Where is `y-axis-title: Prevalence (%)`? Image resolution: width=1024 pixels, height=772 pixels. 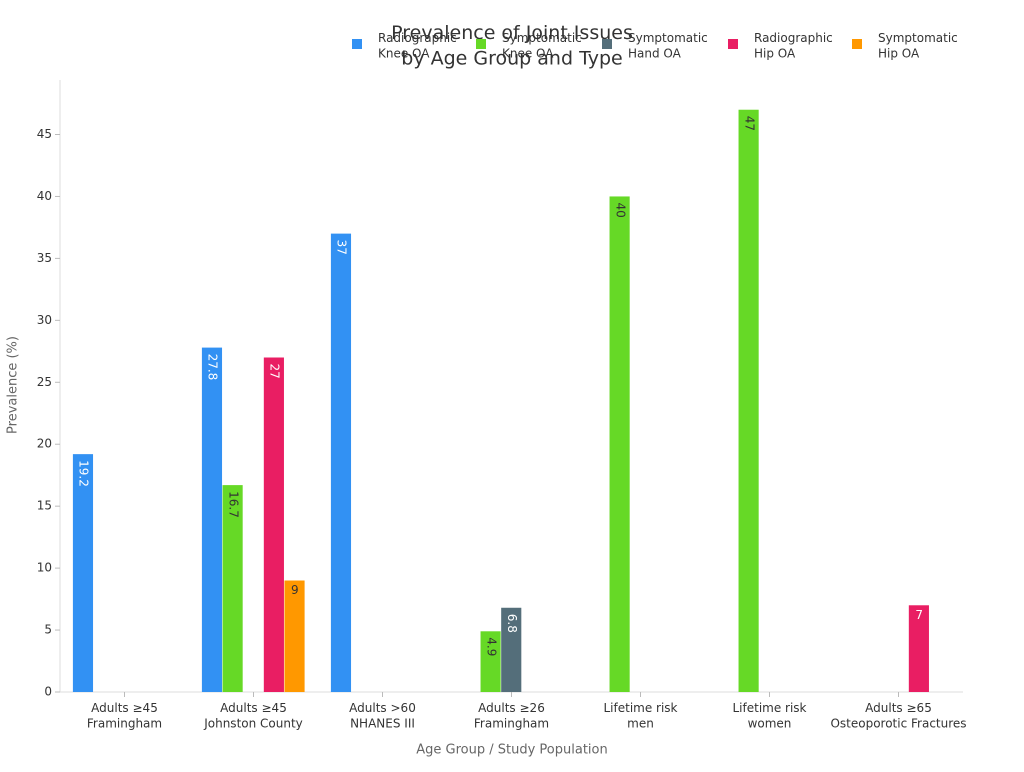
y-axis-title: Prevalence (%) is located at coordinates (13, 385).